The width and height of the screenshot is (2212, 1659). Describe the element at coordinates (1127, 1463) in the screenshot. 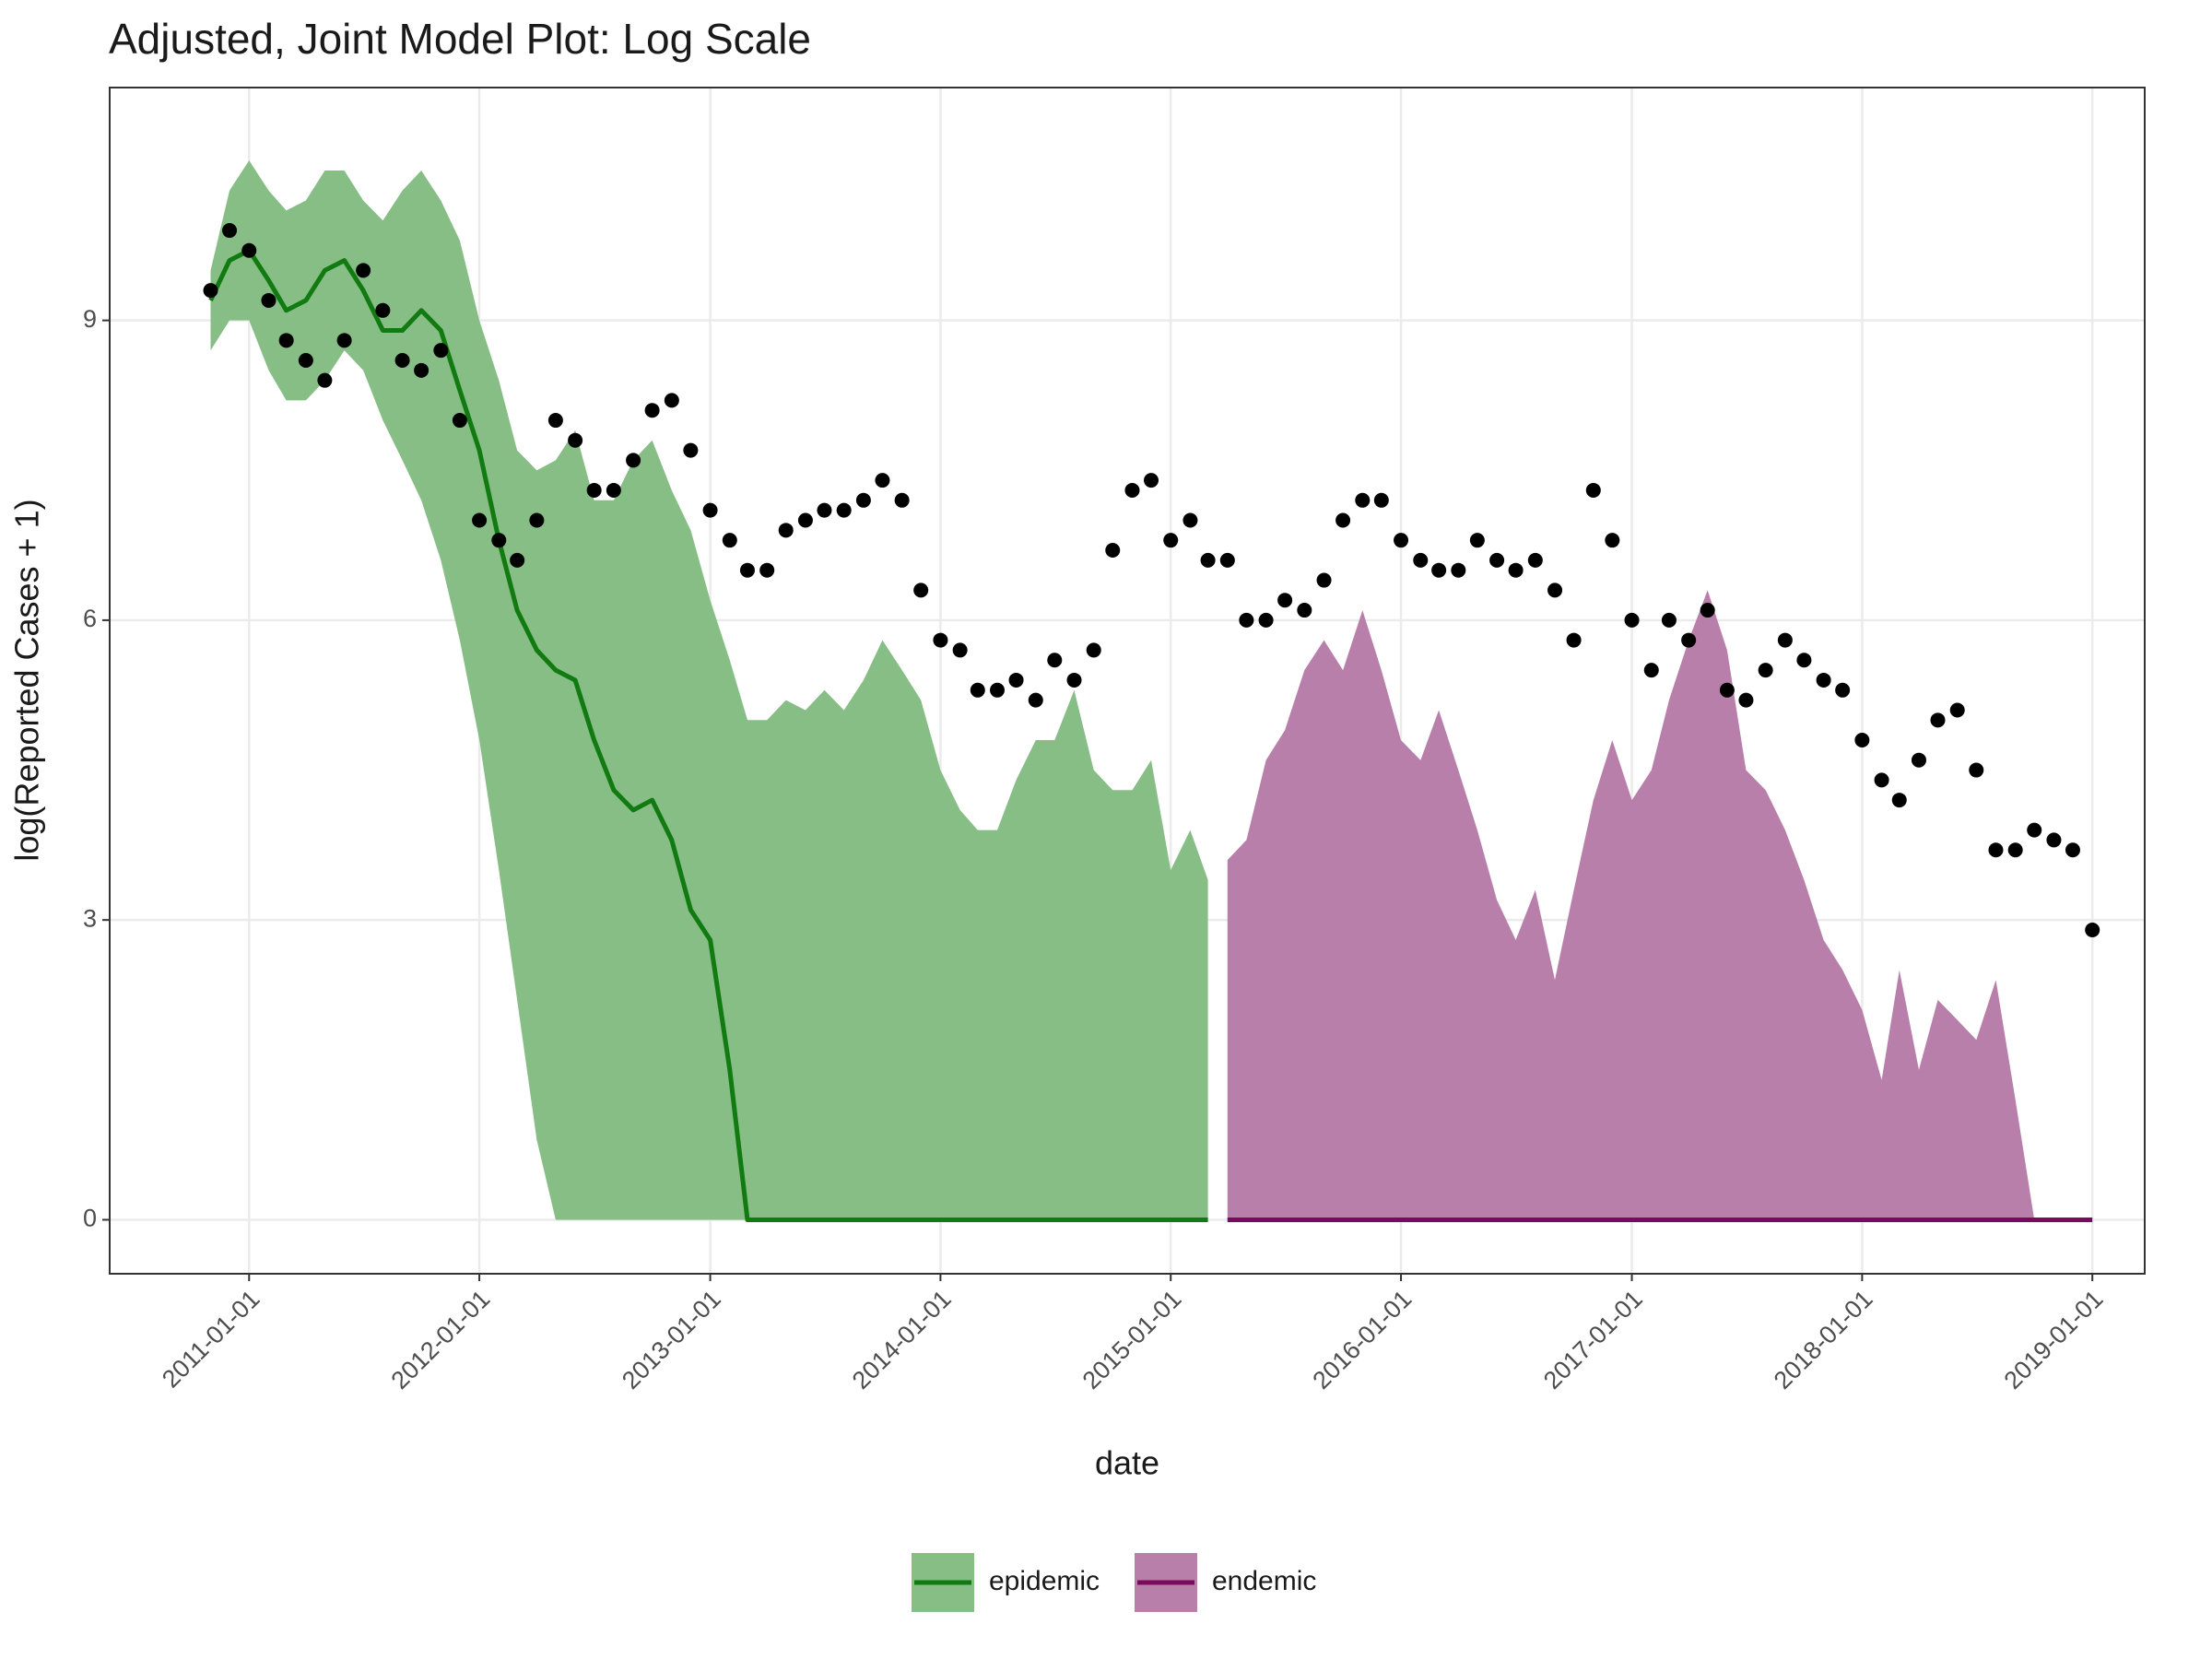

I see `x-axis-title: date` at that location.